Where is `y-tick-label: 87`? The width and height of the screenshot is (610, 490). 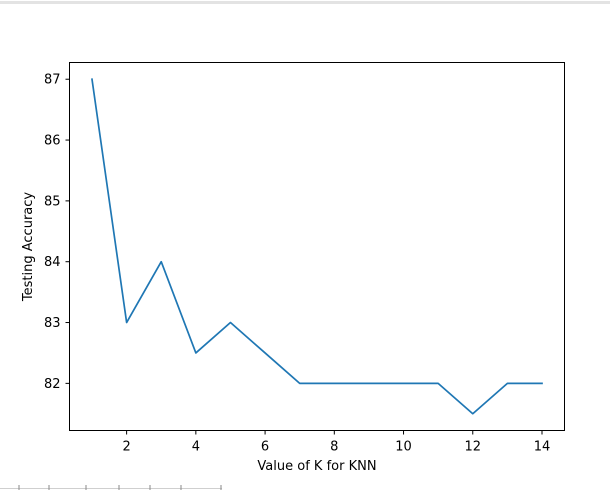 y-tick-label: 87 is located at coordinates (52, 80).